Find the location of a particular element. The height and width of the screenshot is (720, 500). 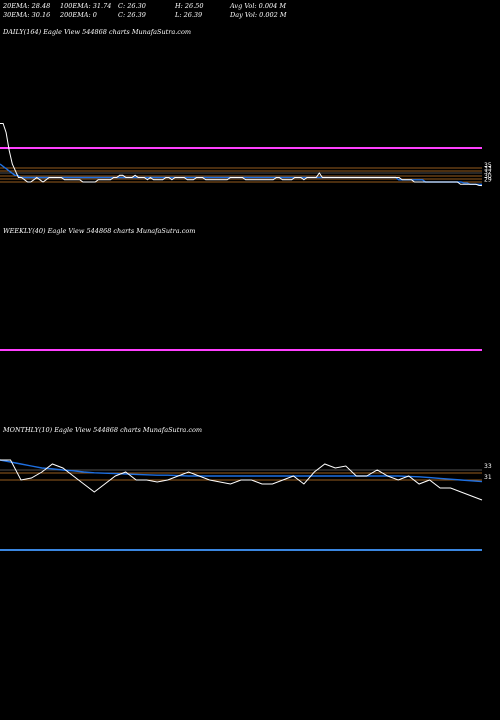

header-ema100: 100EMA: 31.74 is located at coordinates (86, 6).